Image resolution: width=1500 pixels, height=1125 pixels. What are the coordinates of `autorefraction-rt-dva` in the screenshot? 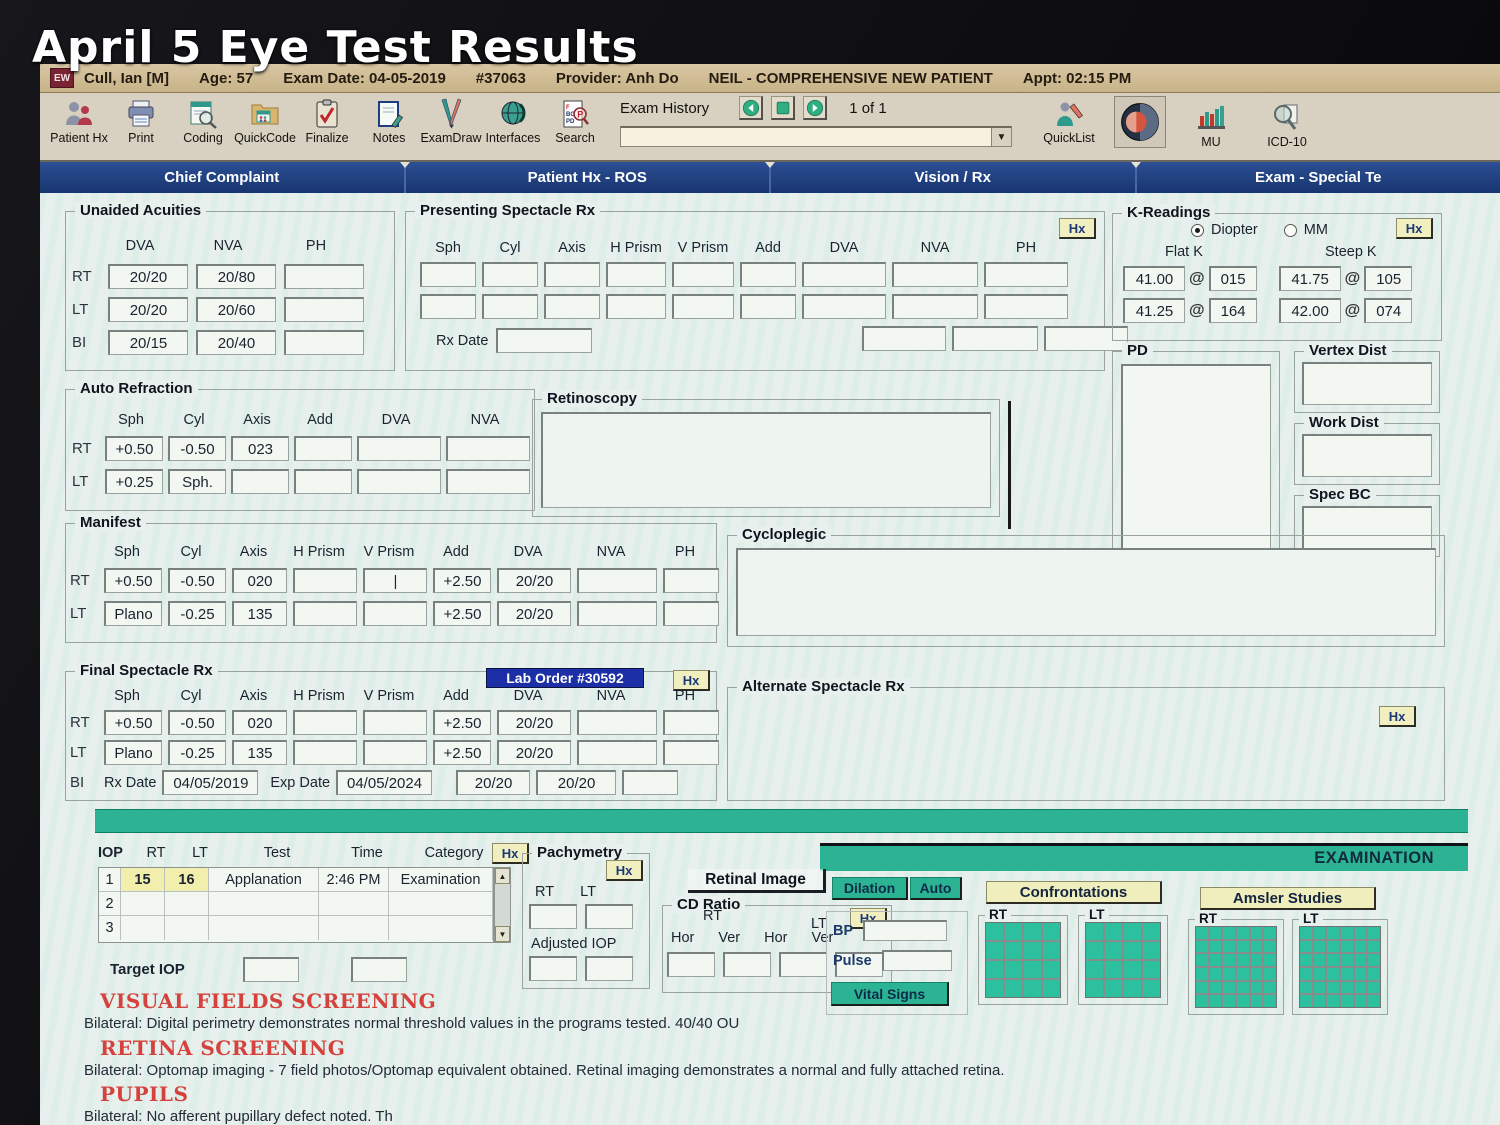 It's located at (399, 448).